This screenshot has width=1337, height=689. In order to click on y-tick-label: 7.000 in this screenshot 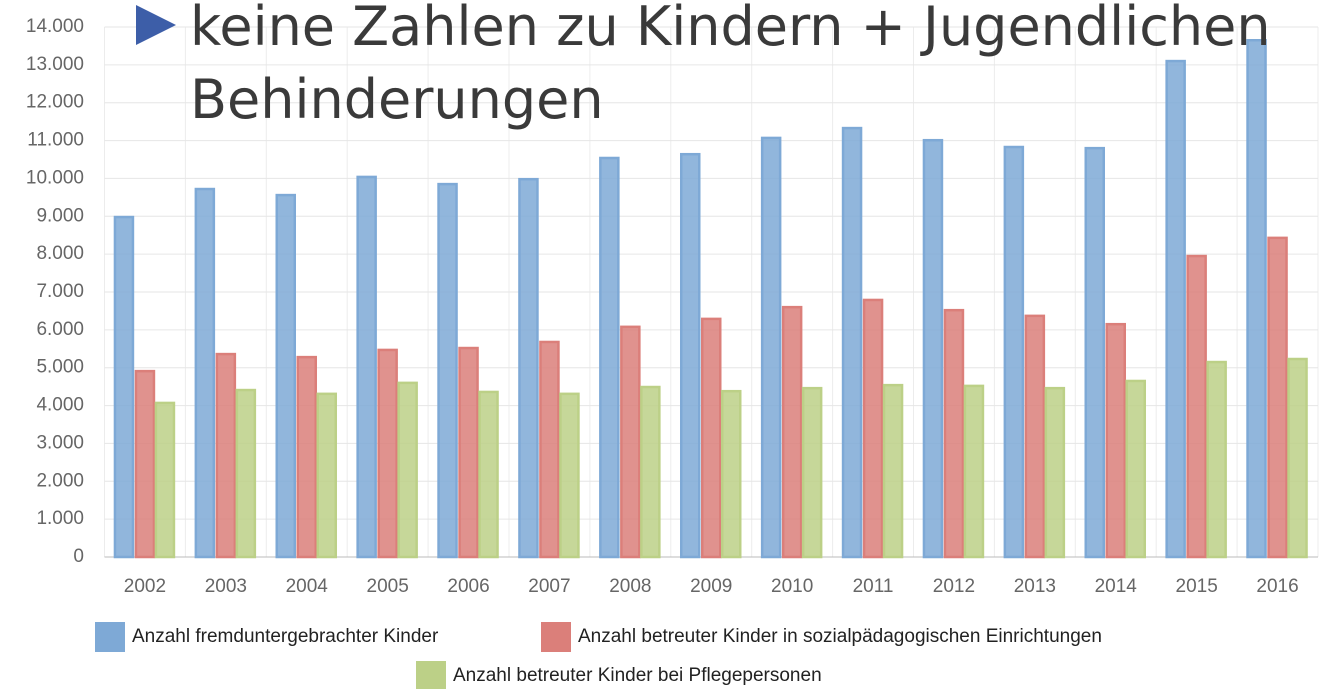, I will do `click(60, 291)`.